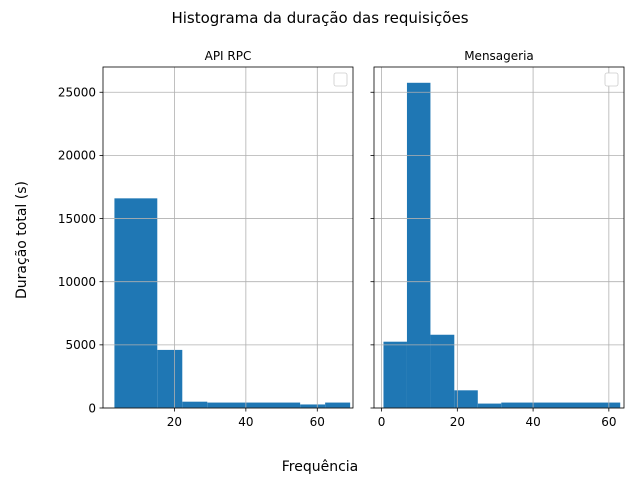  What do you see at coordinates (228, 56) in the screenshot?
I see `panel-title-api-rpc: API RPC` at bounding box center [228, 56].